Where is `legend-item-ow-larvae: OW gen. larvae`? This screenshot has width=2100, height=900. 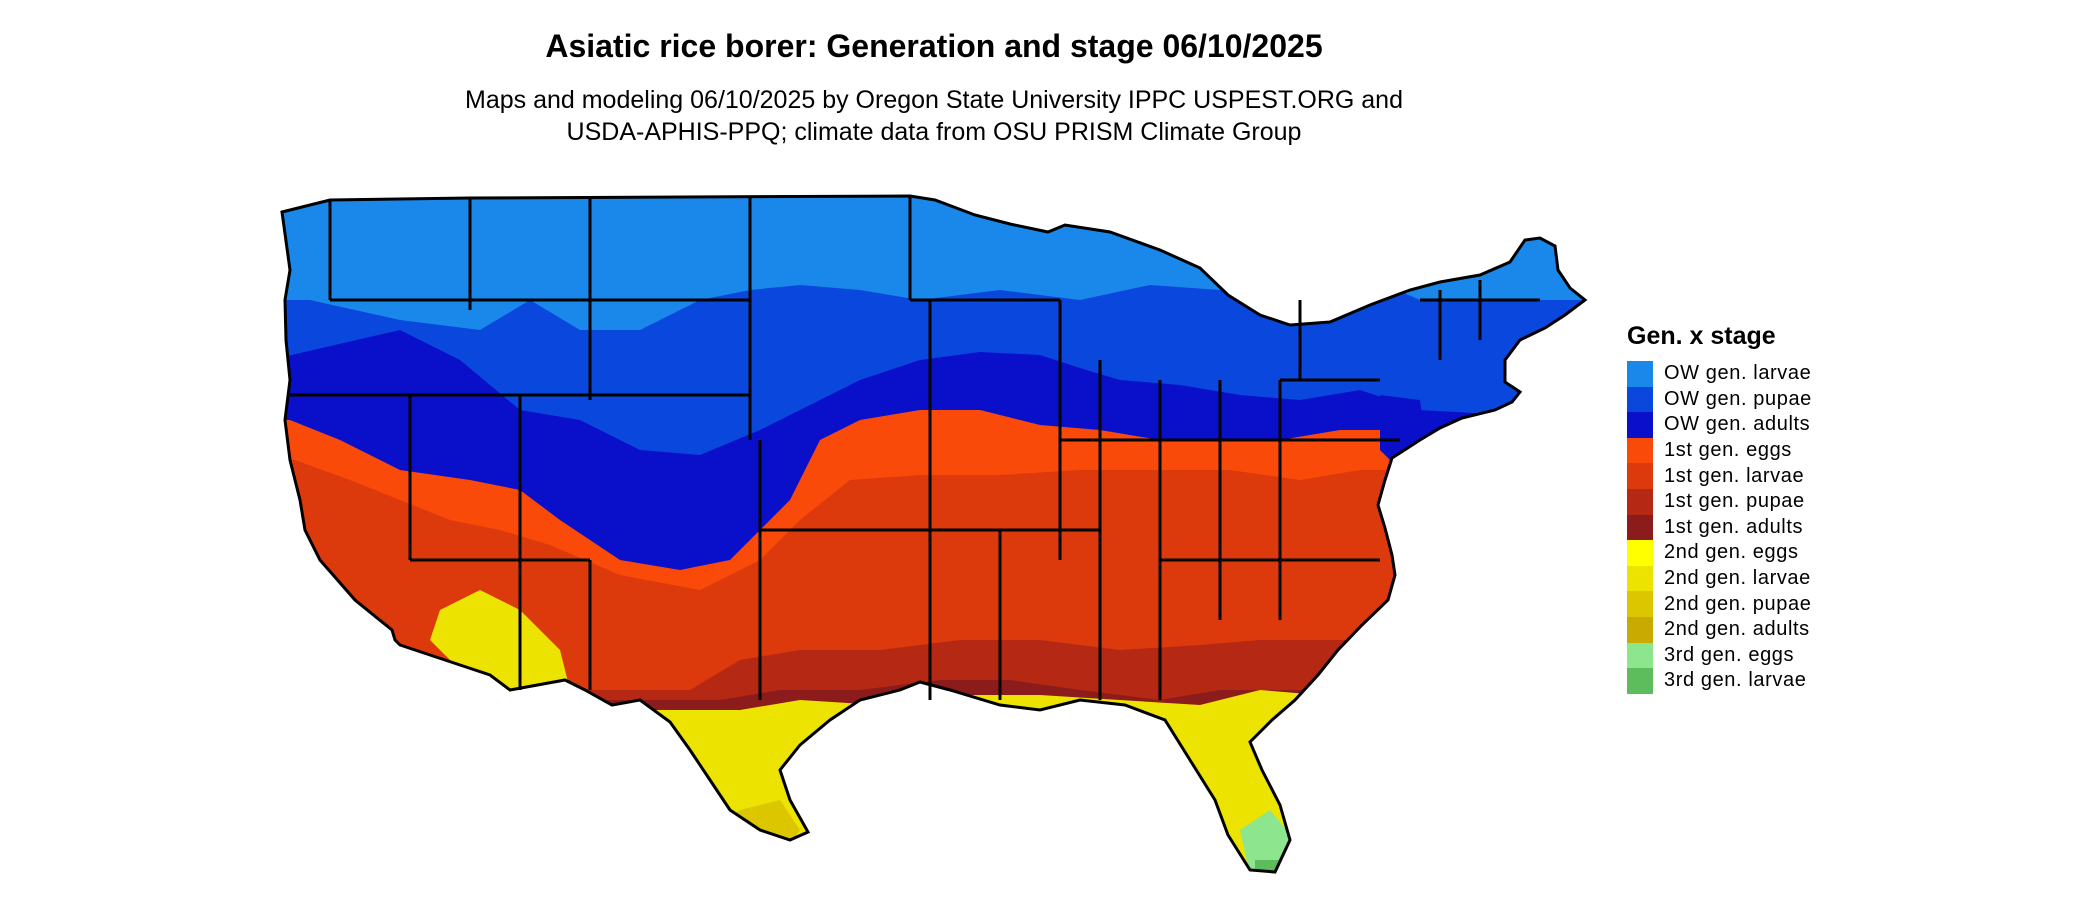 legend-item-ow-larvae: OW gen. larvae is located at coordinates (1719, 374).